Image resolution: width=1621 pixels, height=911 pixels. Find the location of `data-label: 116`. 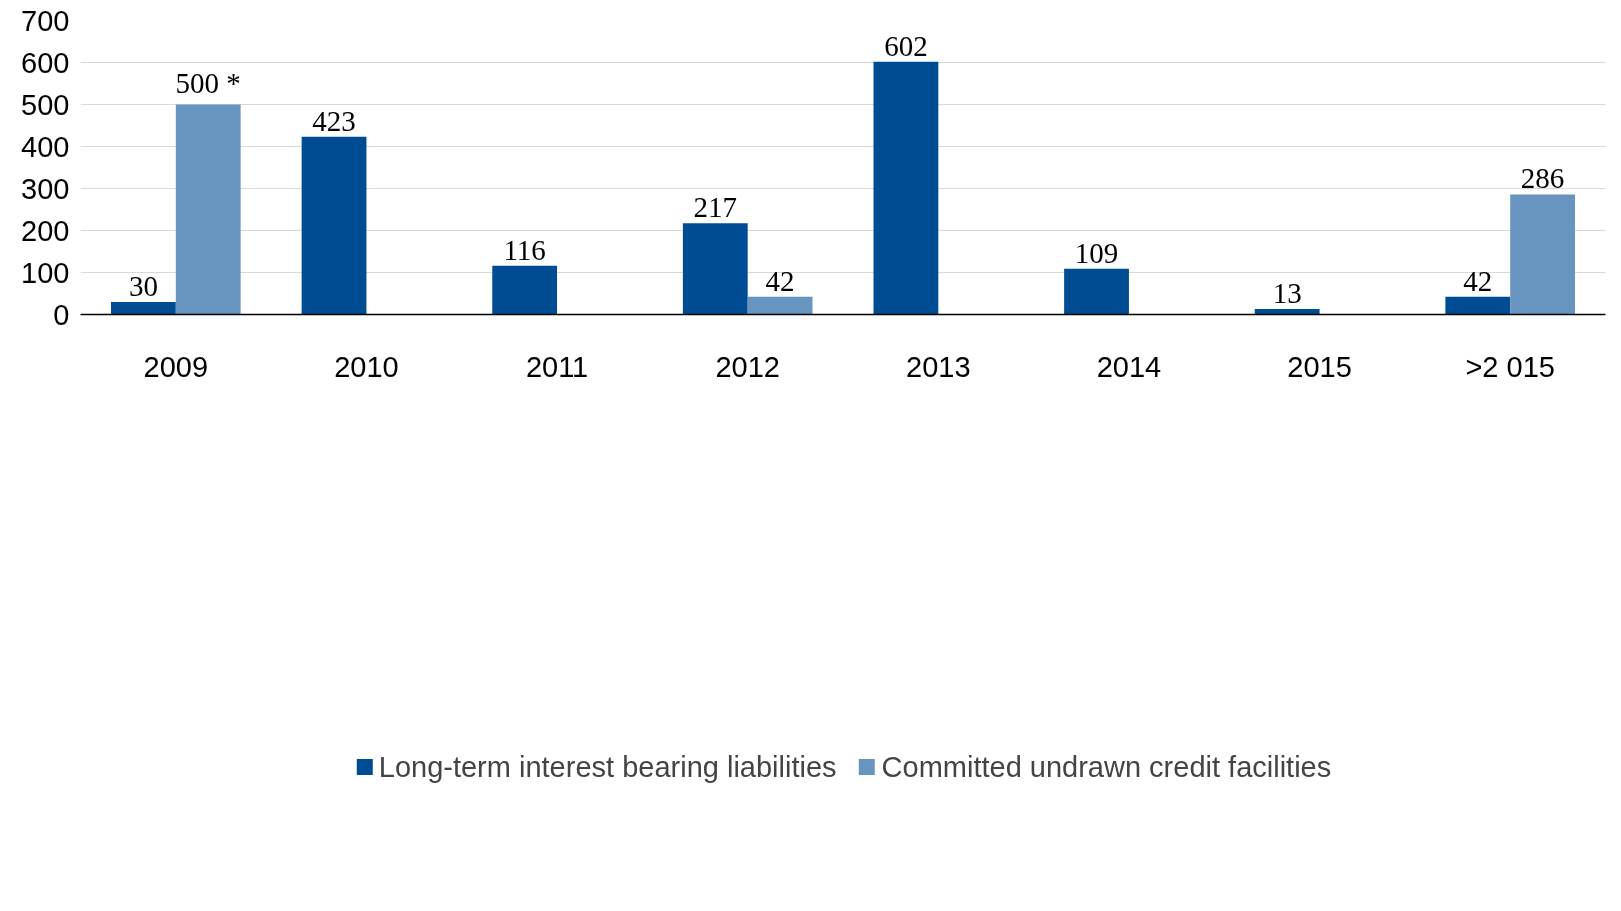

data-label: 116 is located at coordinates (524, 249).